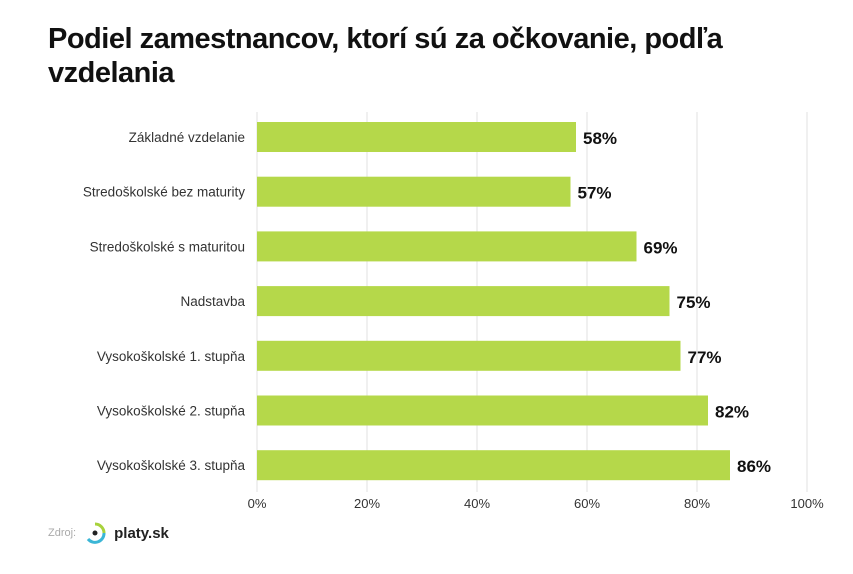 The width and height of the screenshot is (853, 574). Describe the element at coordinates (595, 193) in the screenshot. I see `data-label: 57%` at that location.